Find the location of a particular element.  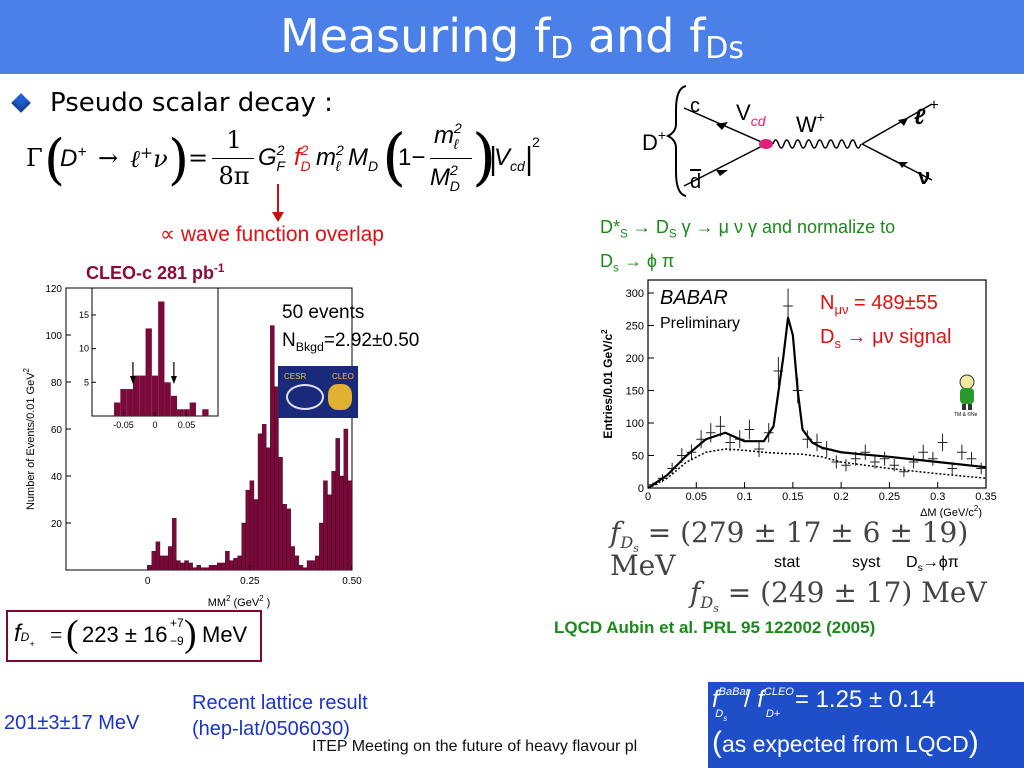

babar-x-axis-label-sup: 2 is located at coordinates (976, 508).